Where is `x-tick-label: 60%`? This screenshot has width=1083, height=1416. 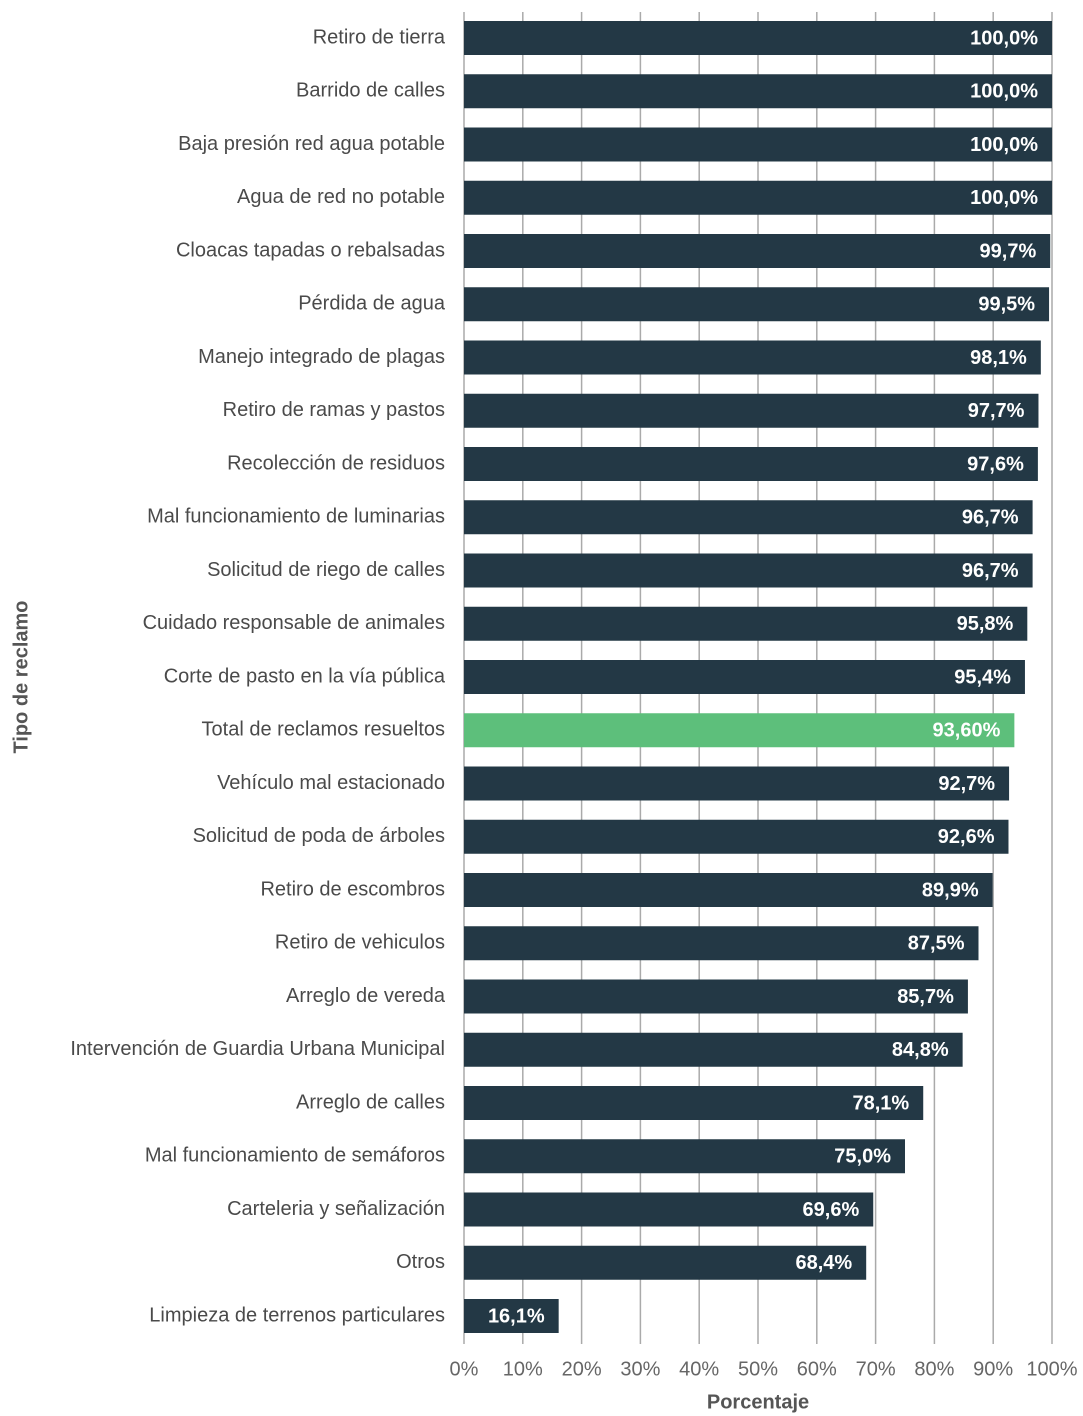
x-tick-label: 60% is located at coordinates (817, 1369).